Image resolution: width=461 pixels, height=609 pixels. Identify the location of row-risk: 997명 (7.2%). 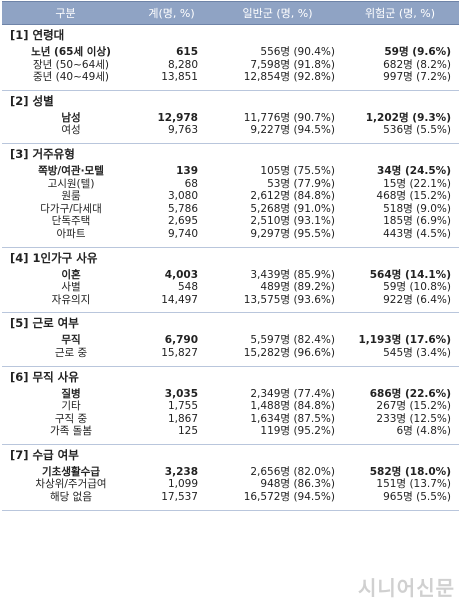
(417, 77).